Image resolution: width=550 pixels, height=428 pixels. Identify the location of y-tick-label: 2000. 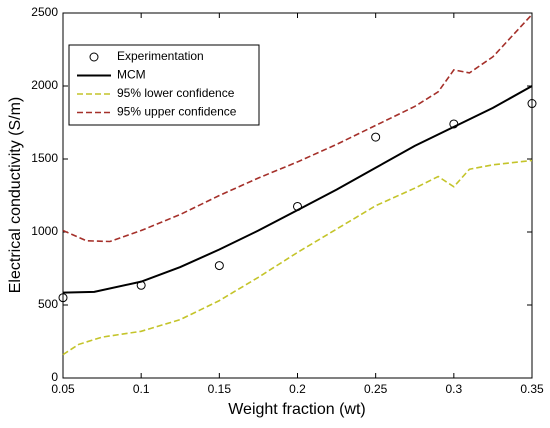
(44, 85).